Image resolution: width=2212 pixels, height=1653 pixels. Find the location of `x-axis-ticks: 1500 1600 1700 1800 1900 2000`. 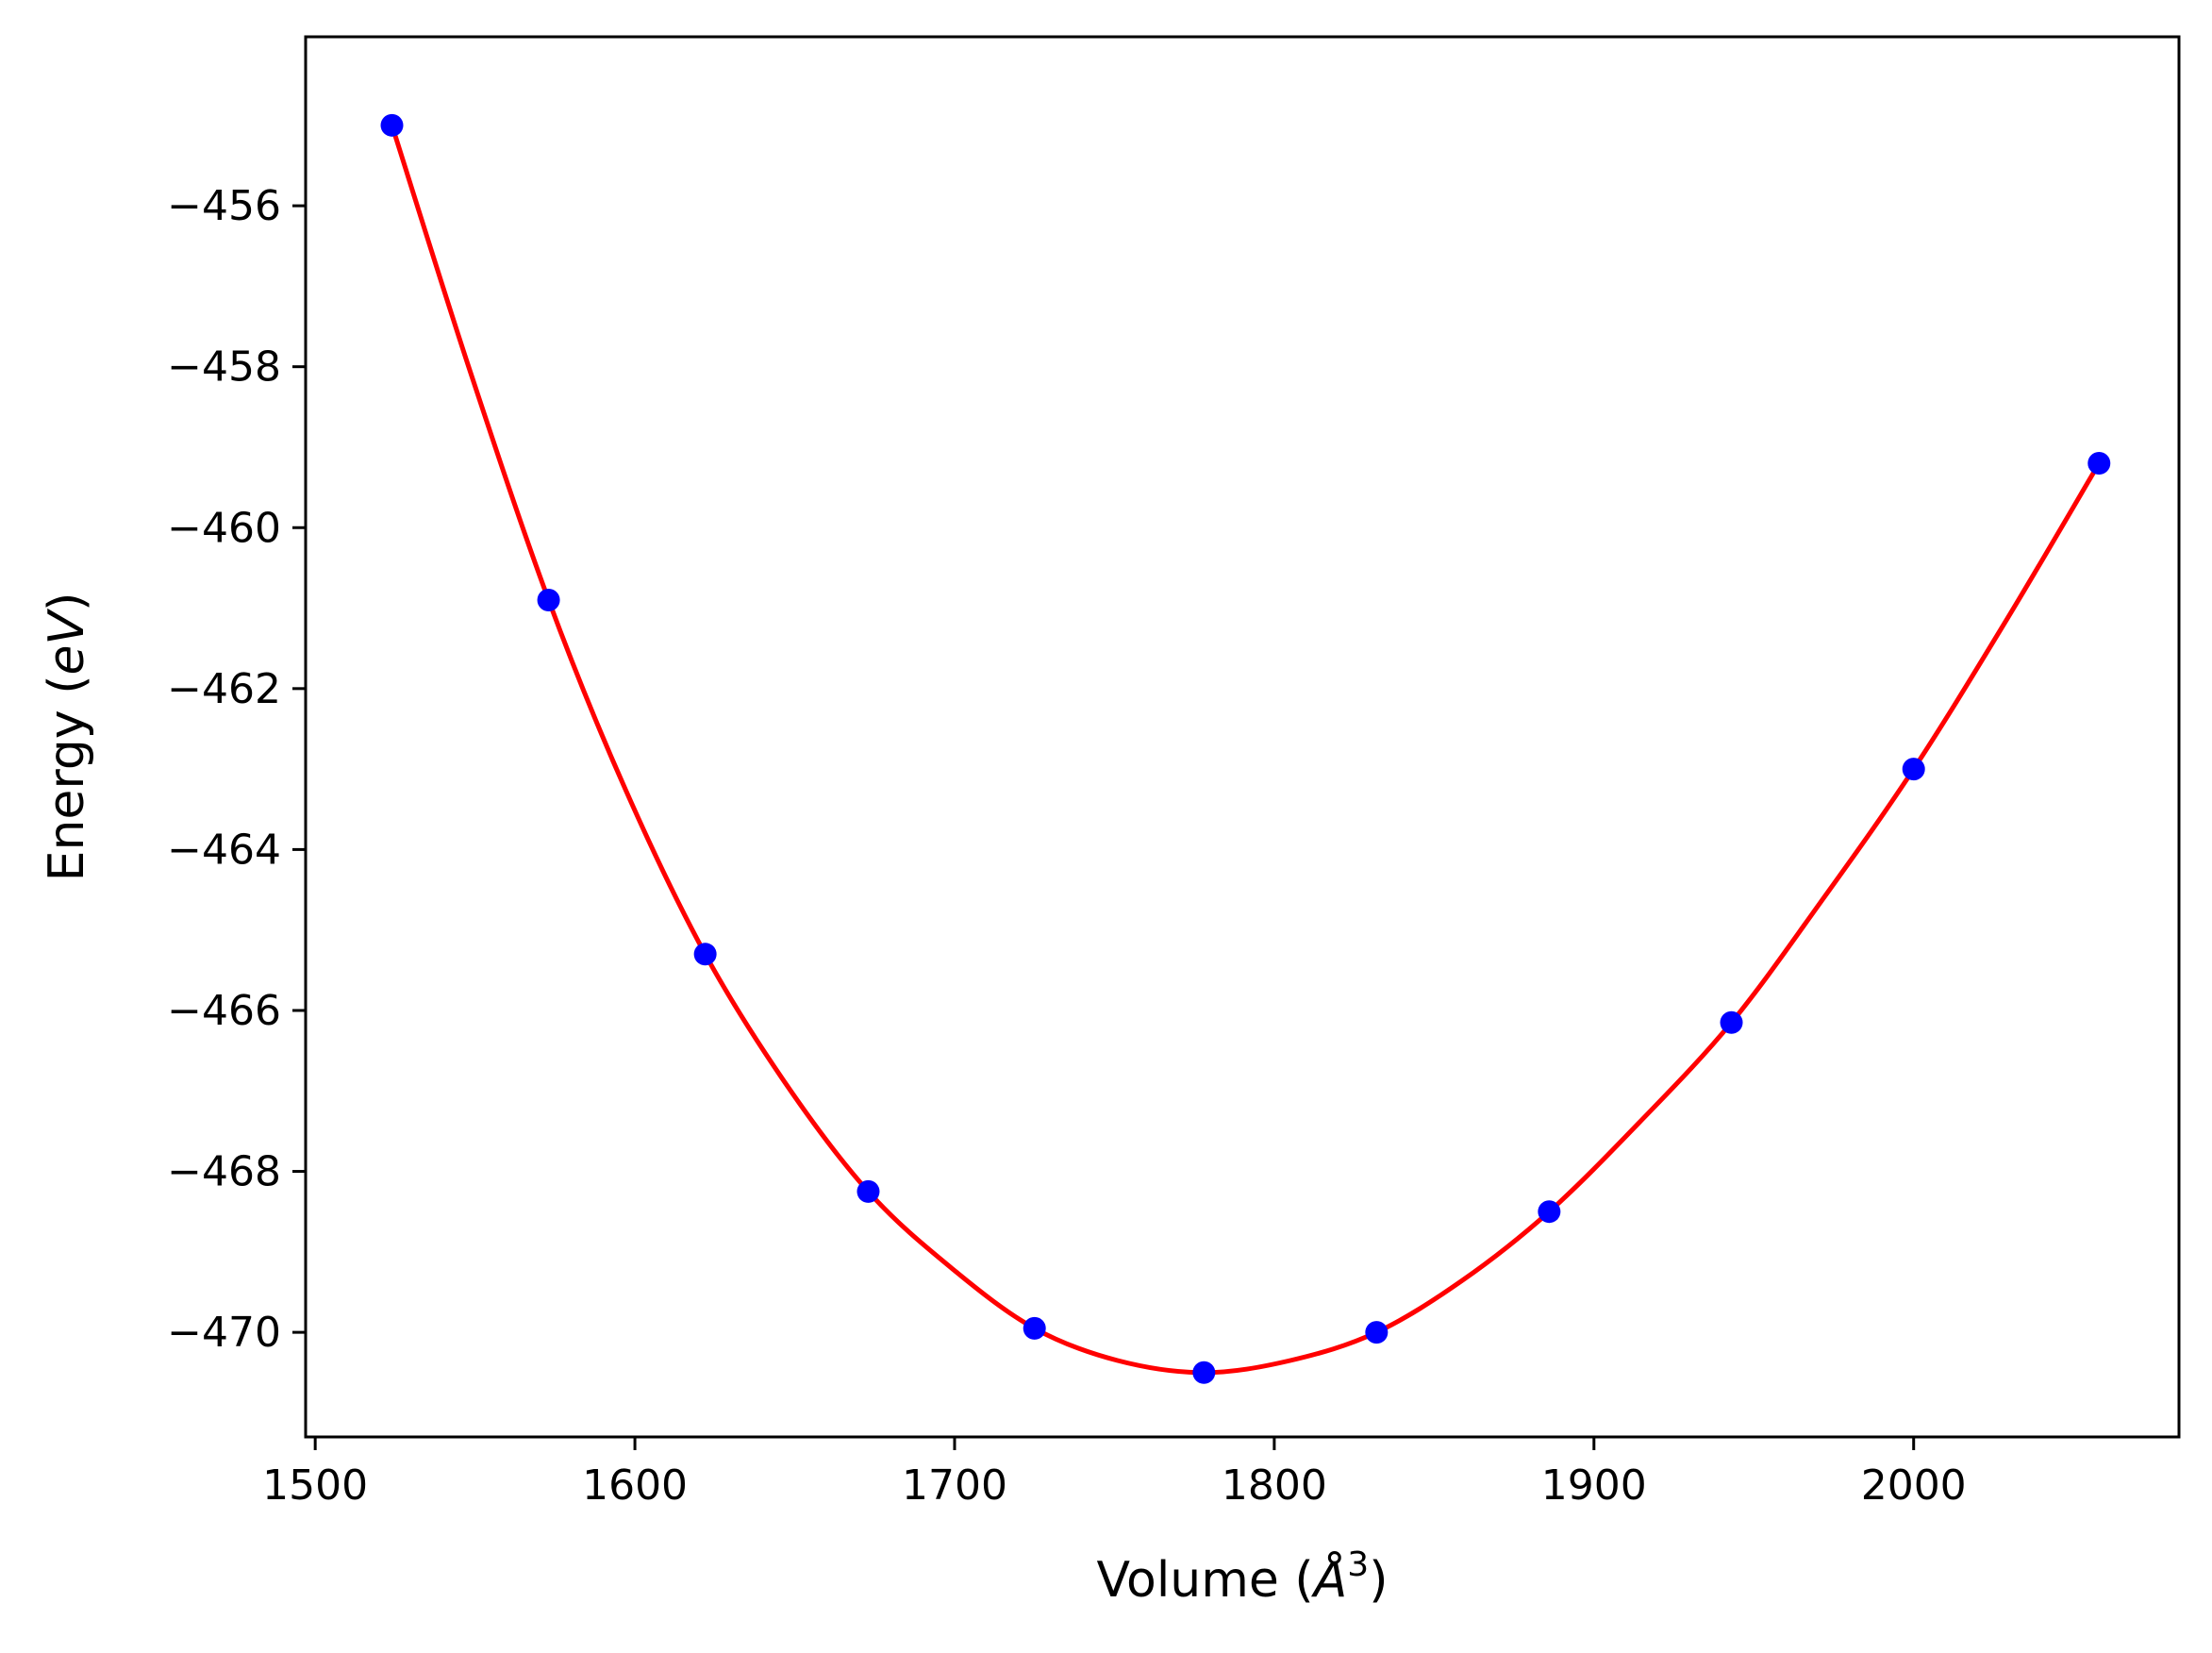

x-axis-ticks: 1500 1600 1700 1800 1900 2000 is located at coordinates (1115, 1473).